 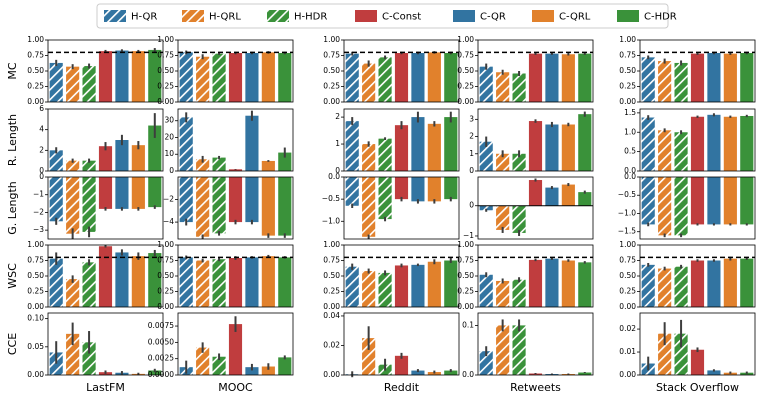 I want to click on column-label: Stack Overflow, so click(x=697, y=387).